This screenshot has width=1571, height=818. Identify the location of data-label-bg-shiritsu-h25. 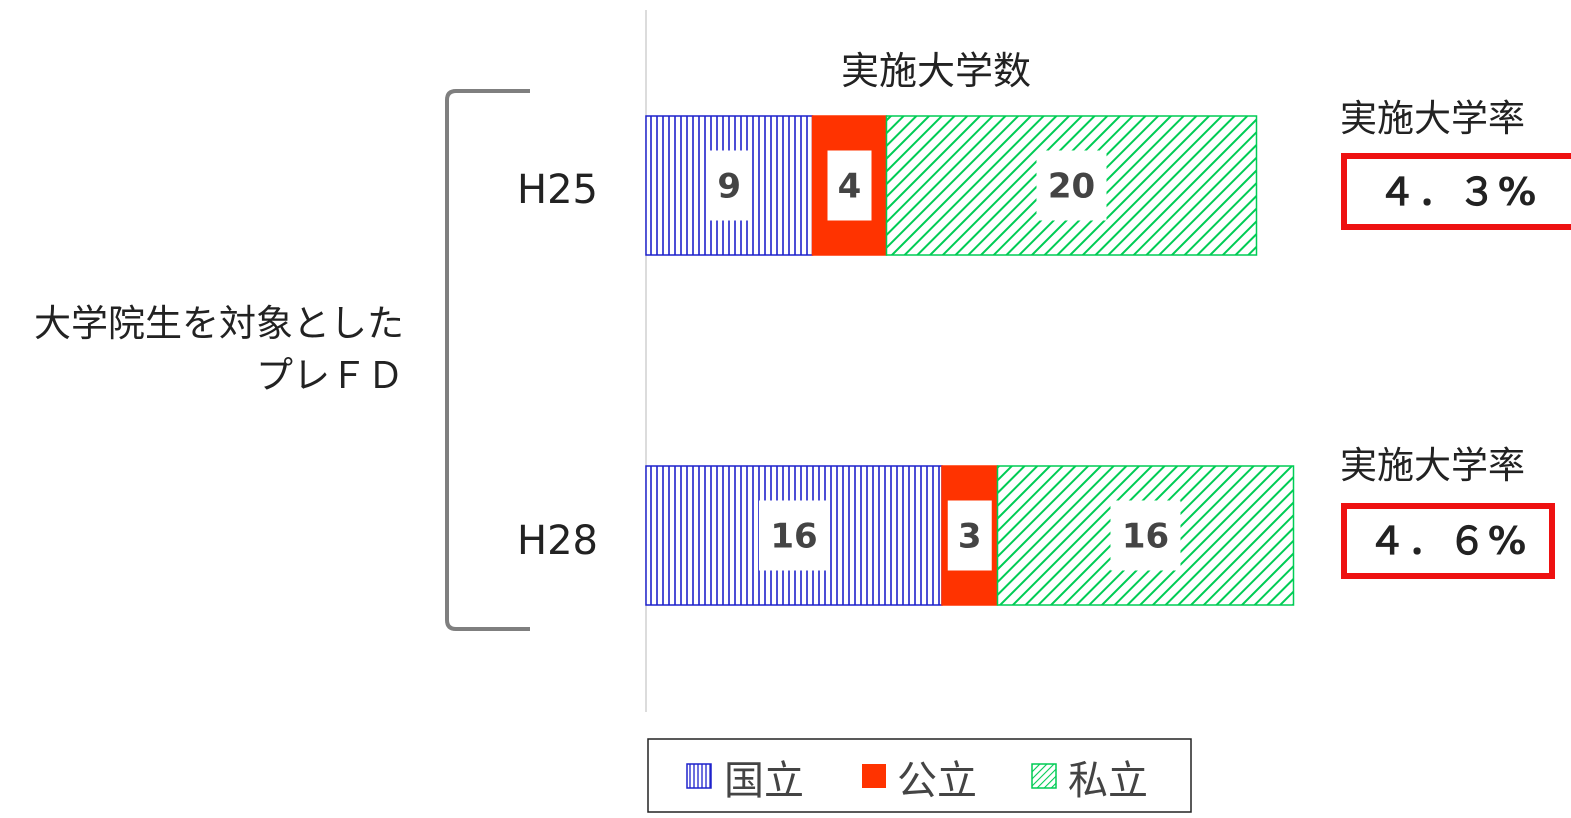
(1071, 185).